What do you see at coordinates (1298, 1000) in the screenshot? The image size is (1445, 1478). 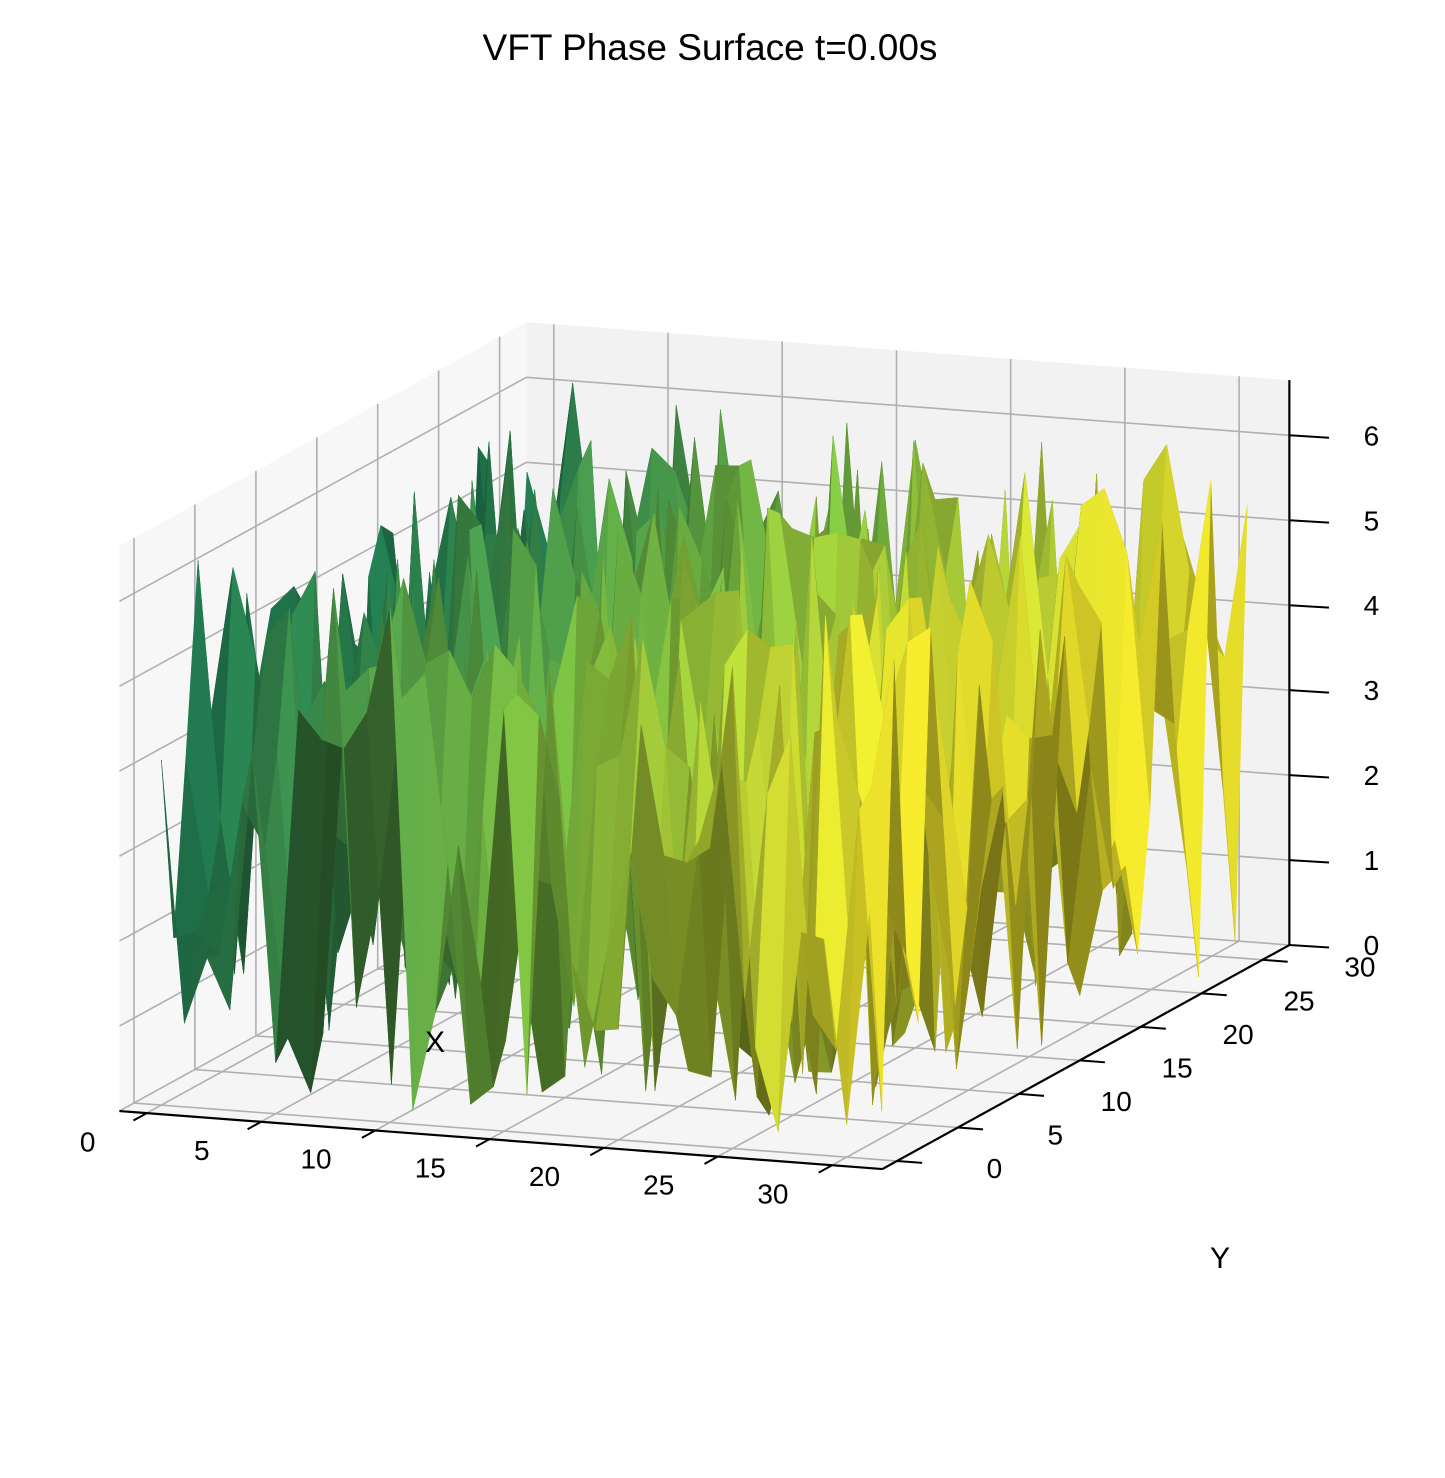 I see `y-tick-label: 25` at bounding box center [1298, 1000].